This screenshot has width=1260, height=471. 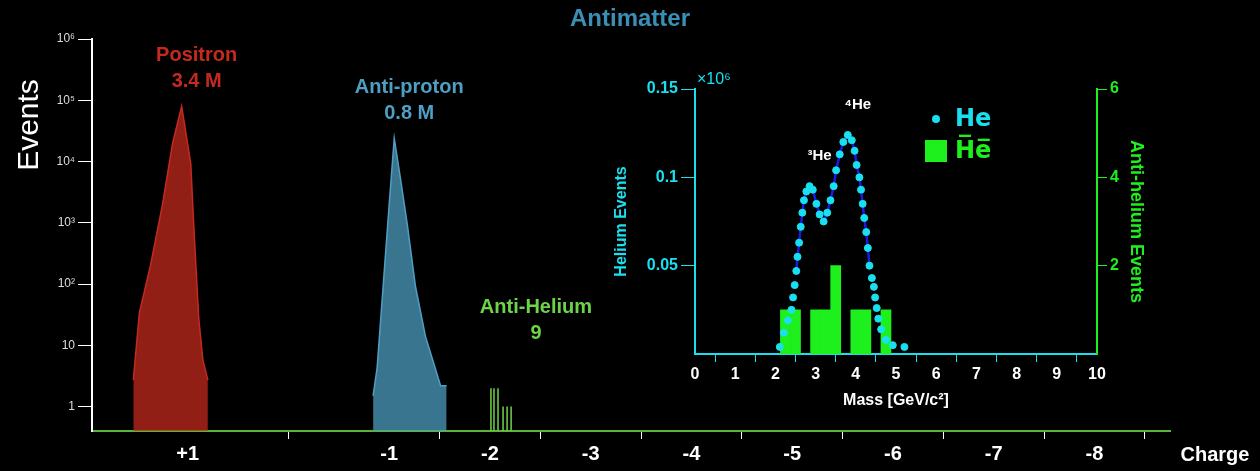 What do you see at coordinates (896, 374) in the screenshot?
I see `x-tick-label: 5` at bounding box center [896, 374].